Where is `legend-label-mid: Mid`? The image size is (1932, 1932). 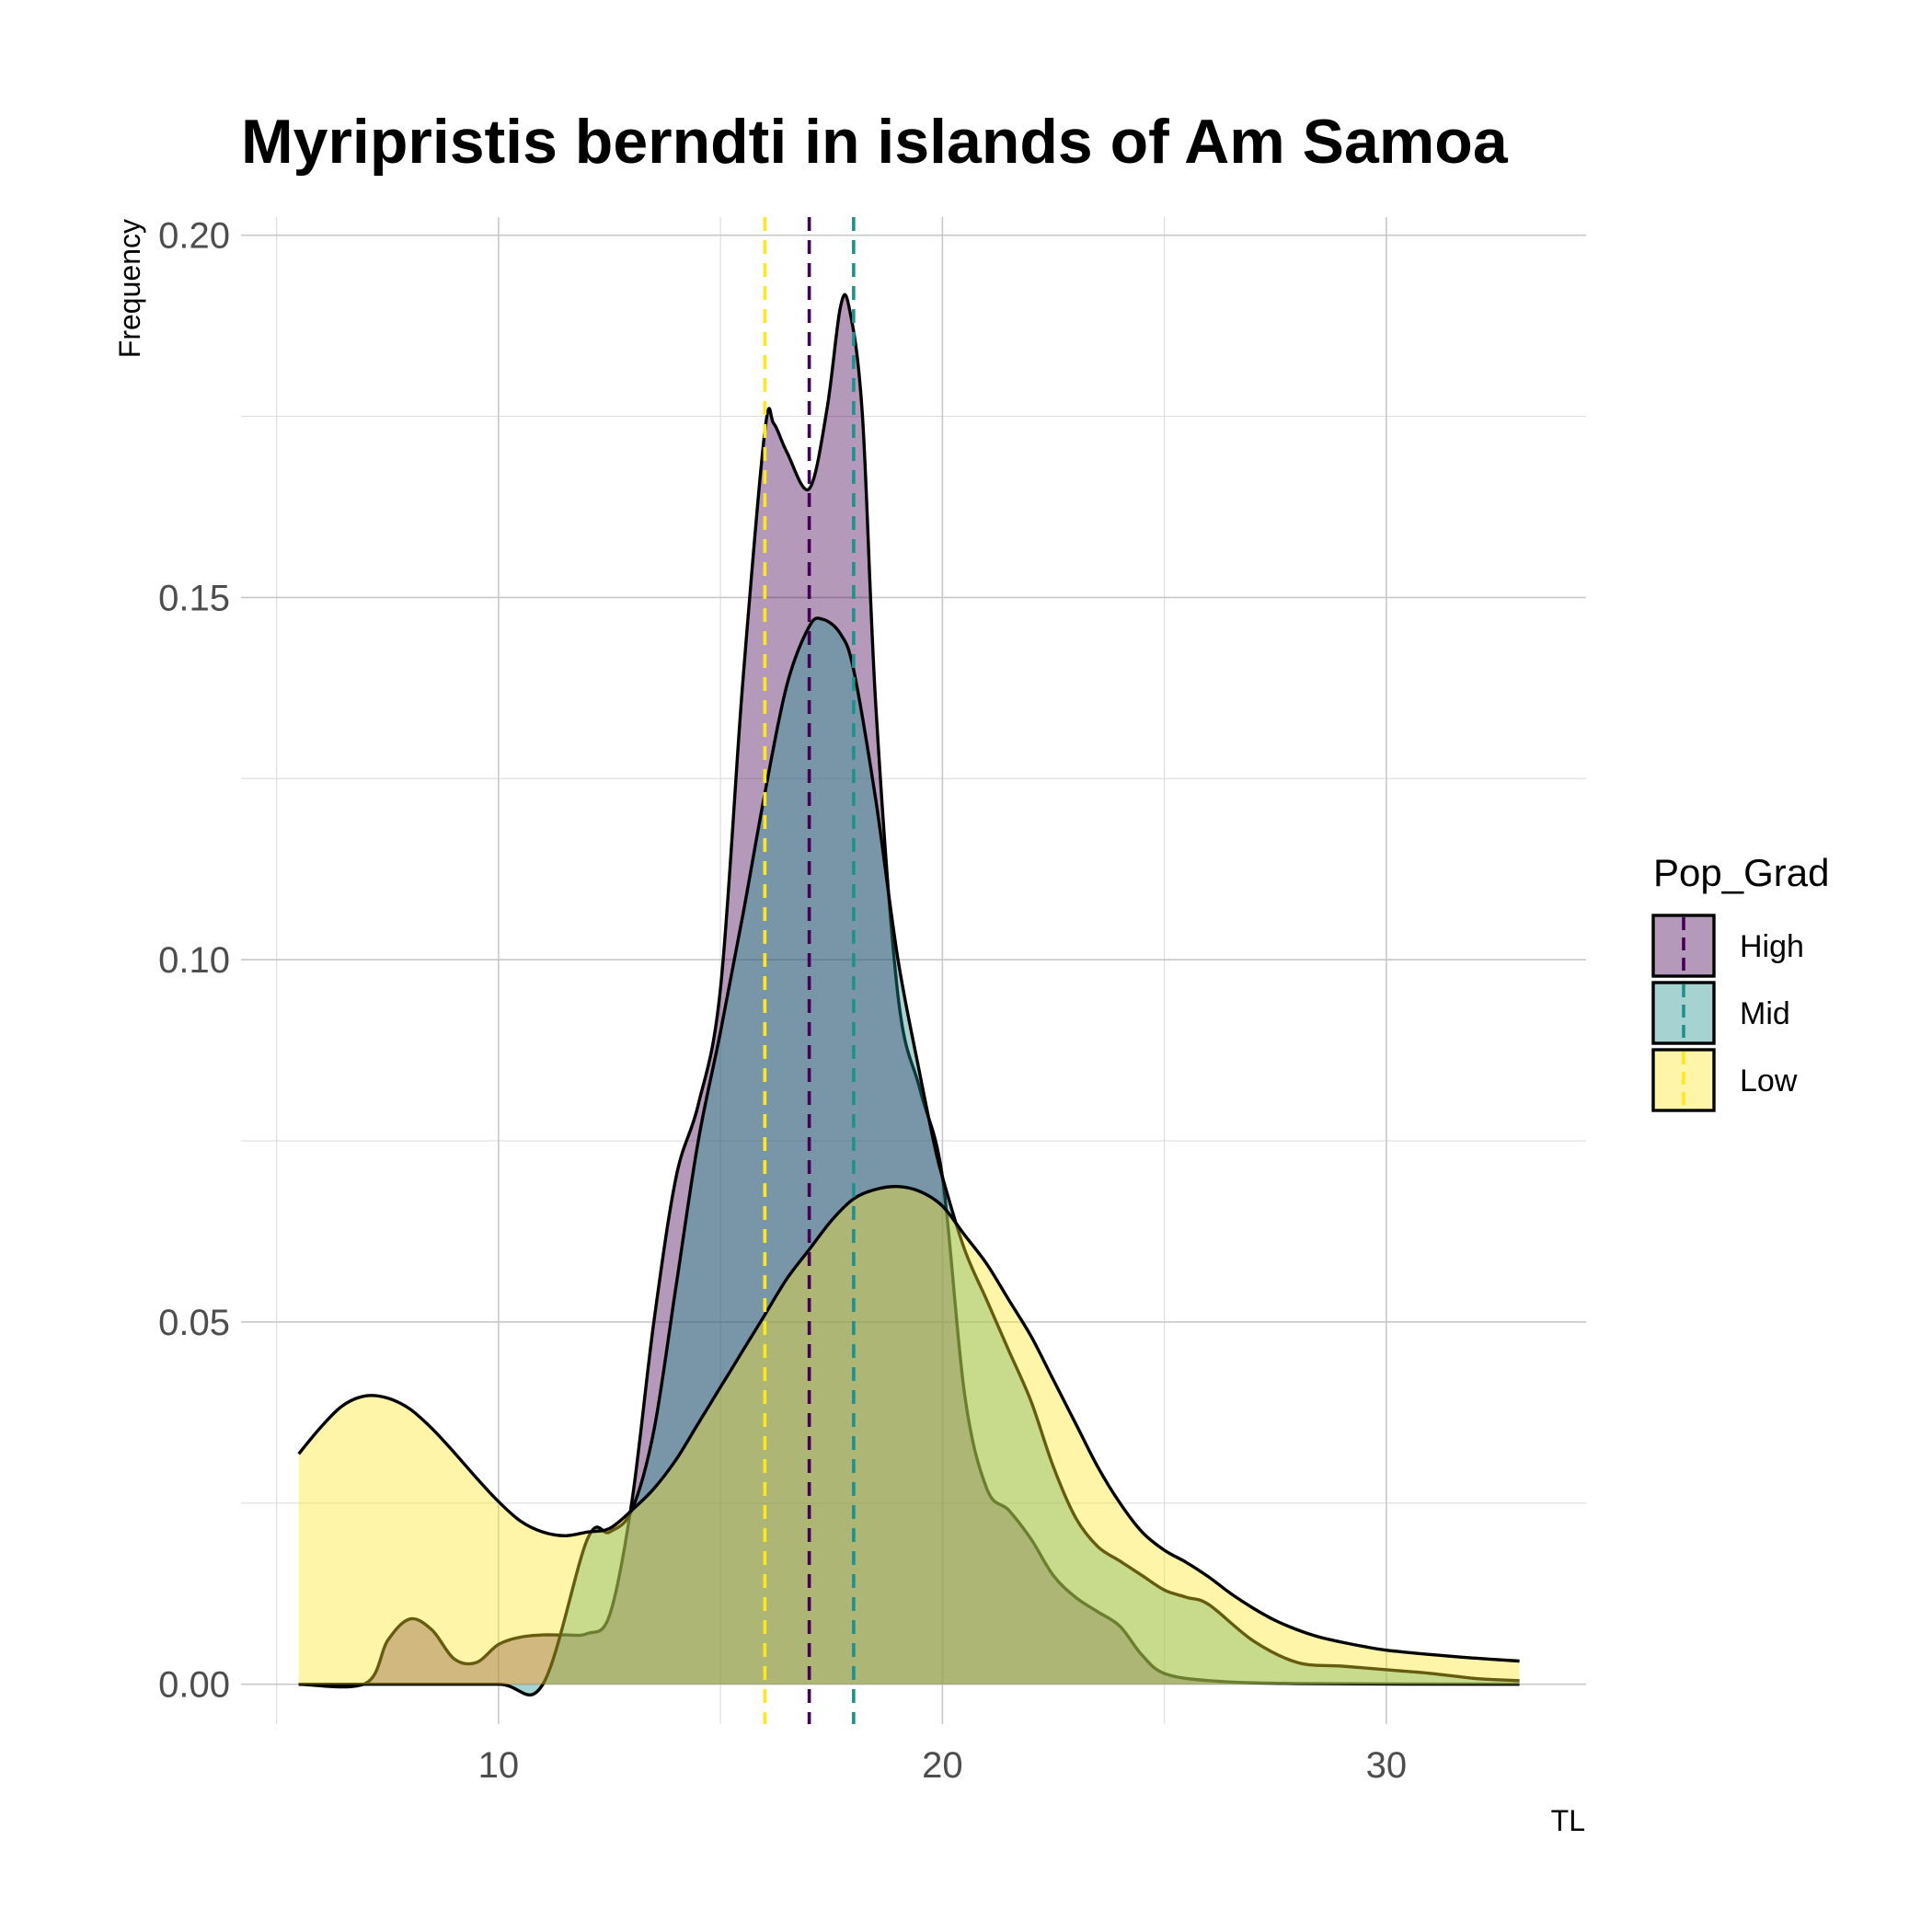
legend-label-mid: Mid is located at coordinates (1765, 1014).